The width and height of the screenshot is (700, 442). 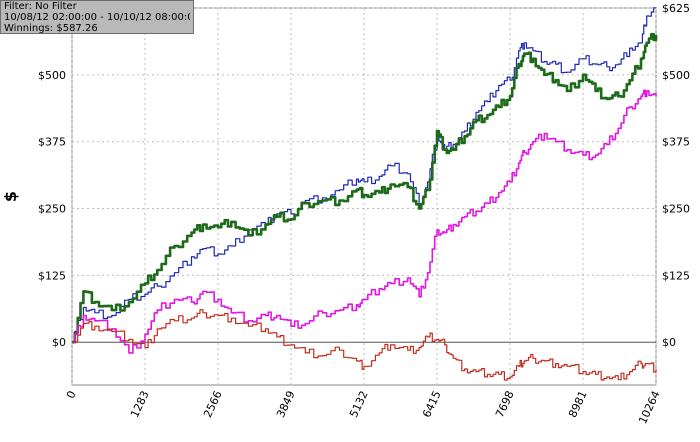 What do you see at coordinates (140, 404) in the screenshot?
I see `x-tick-label: 1283` at bounding box center [140, 404].